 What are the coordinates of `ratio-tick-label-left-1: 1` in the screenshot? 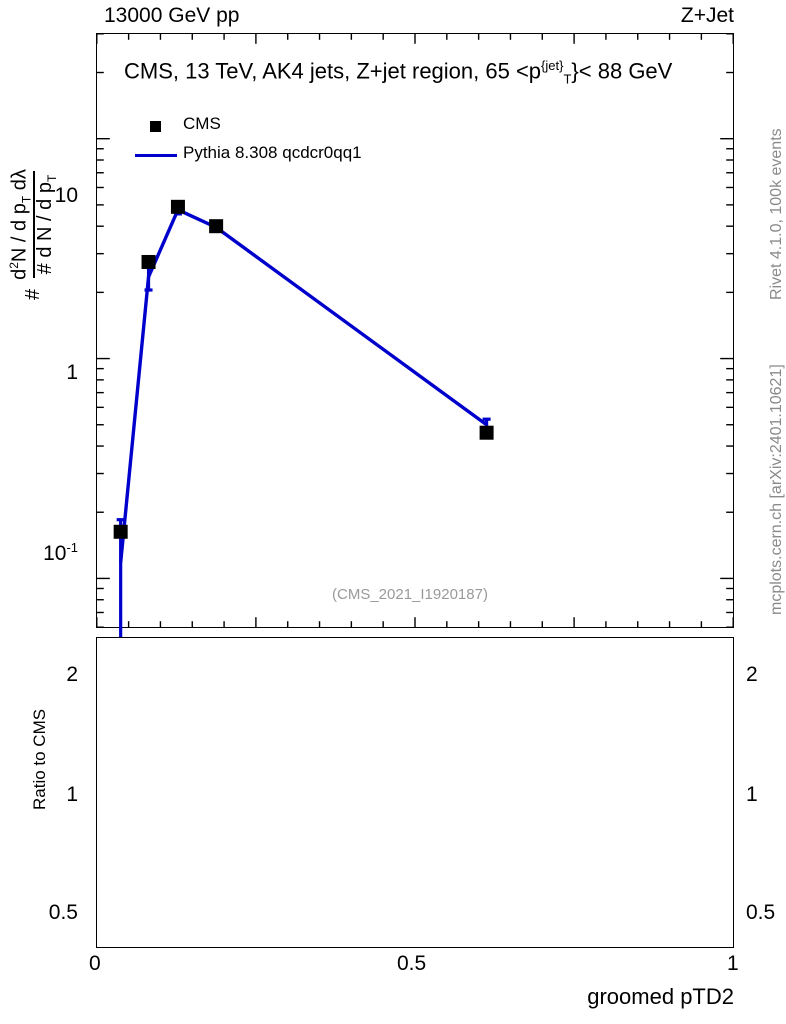 It's located at (72, 794).